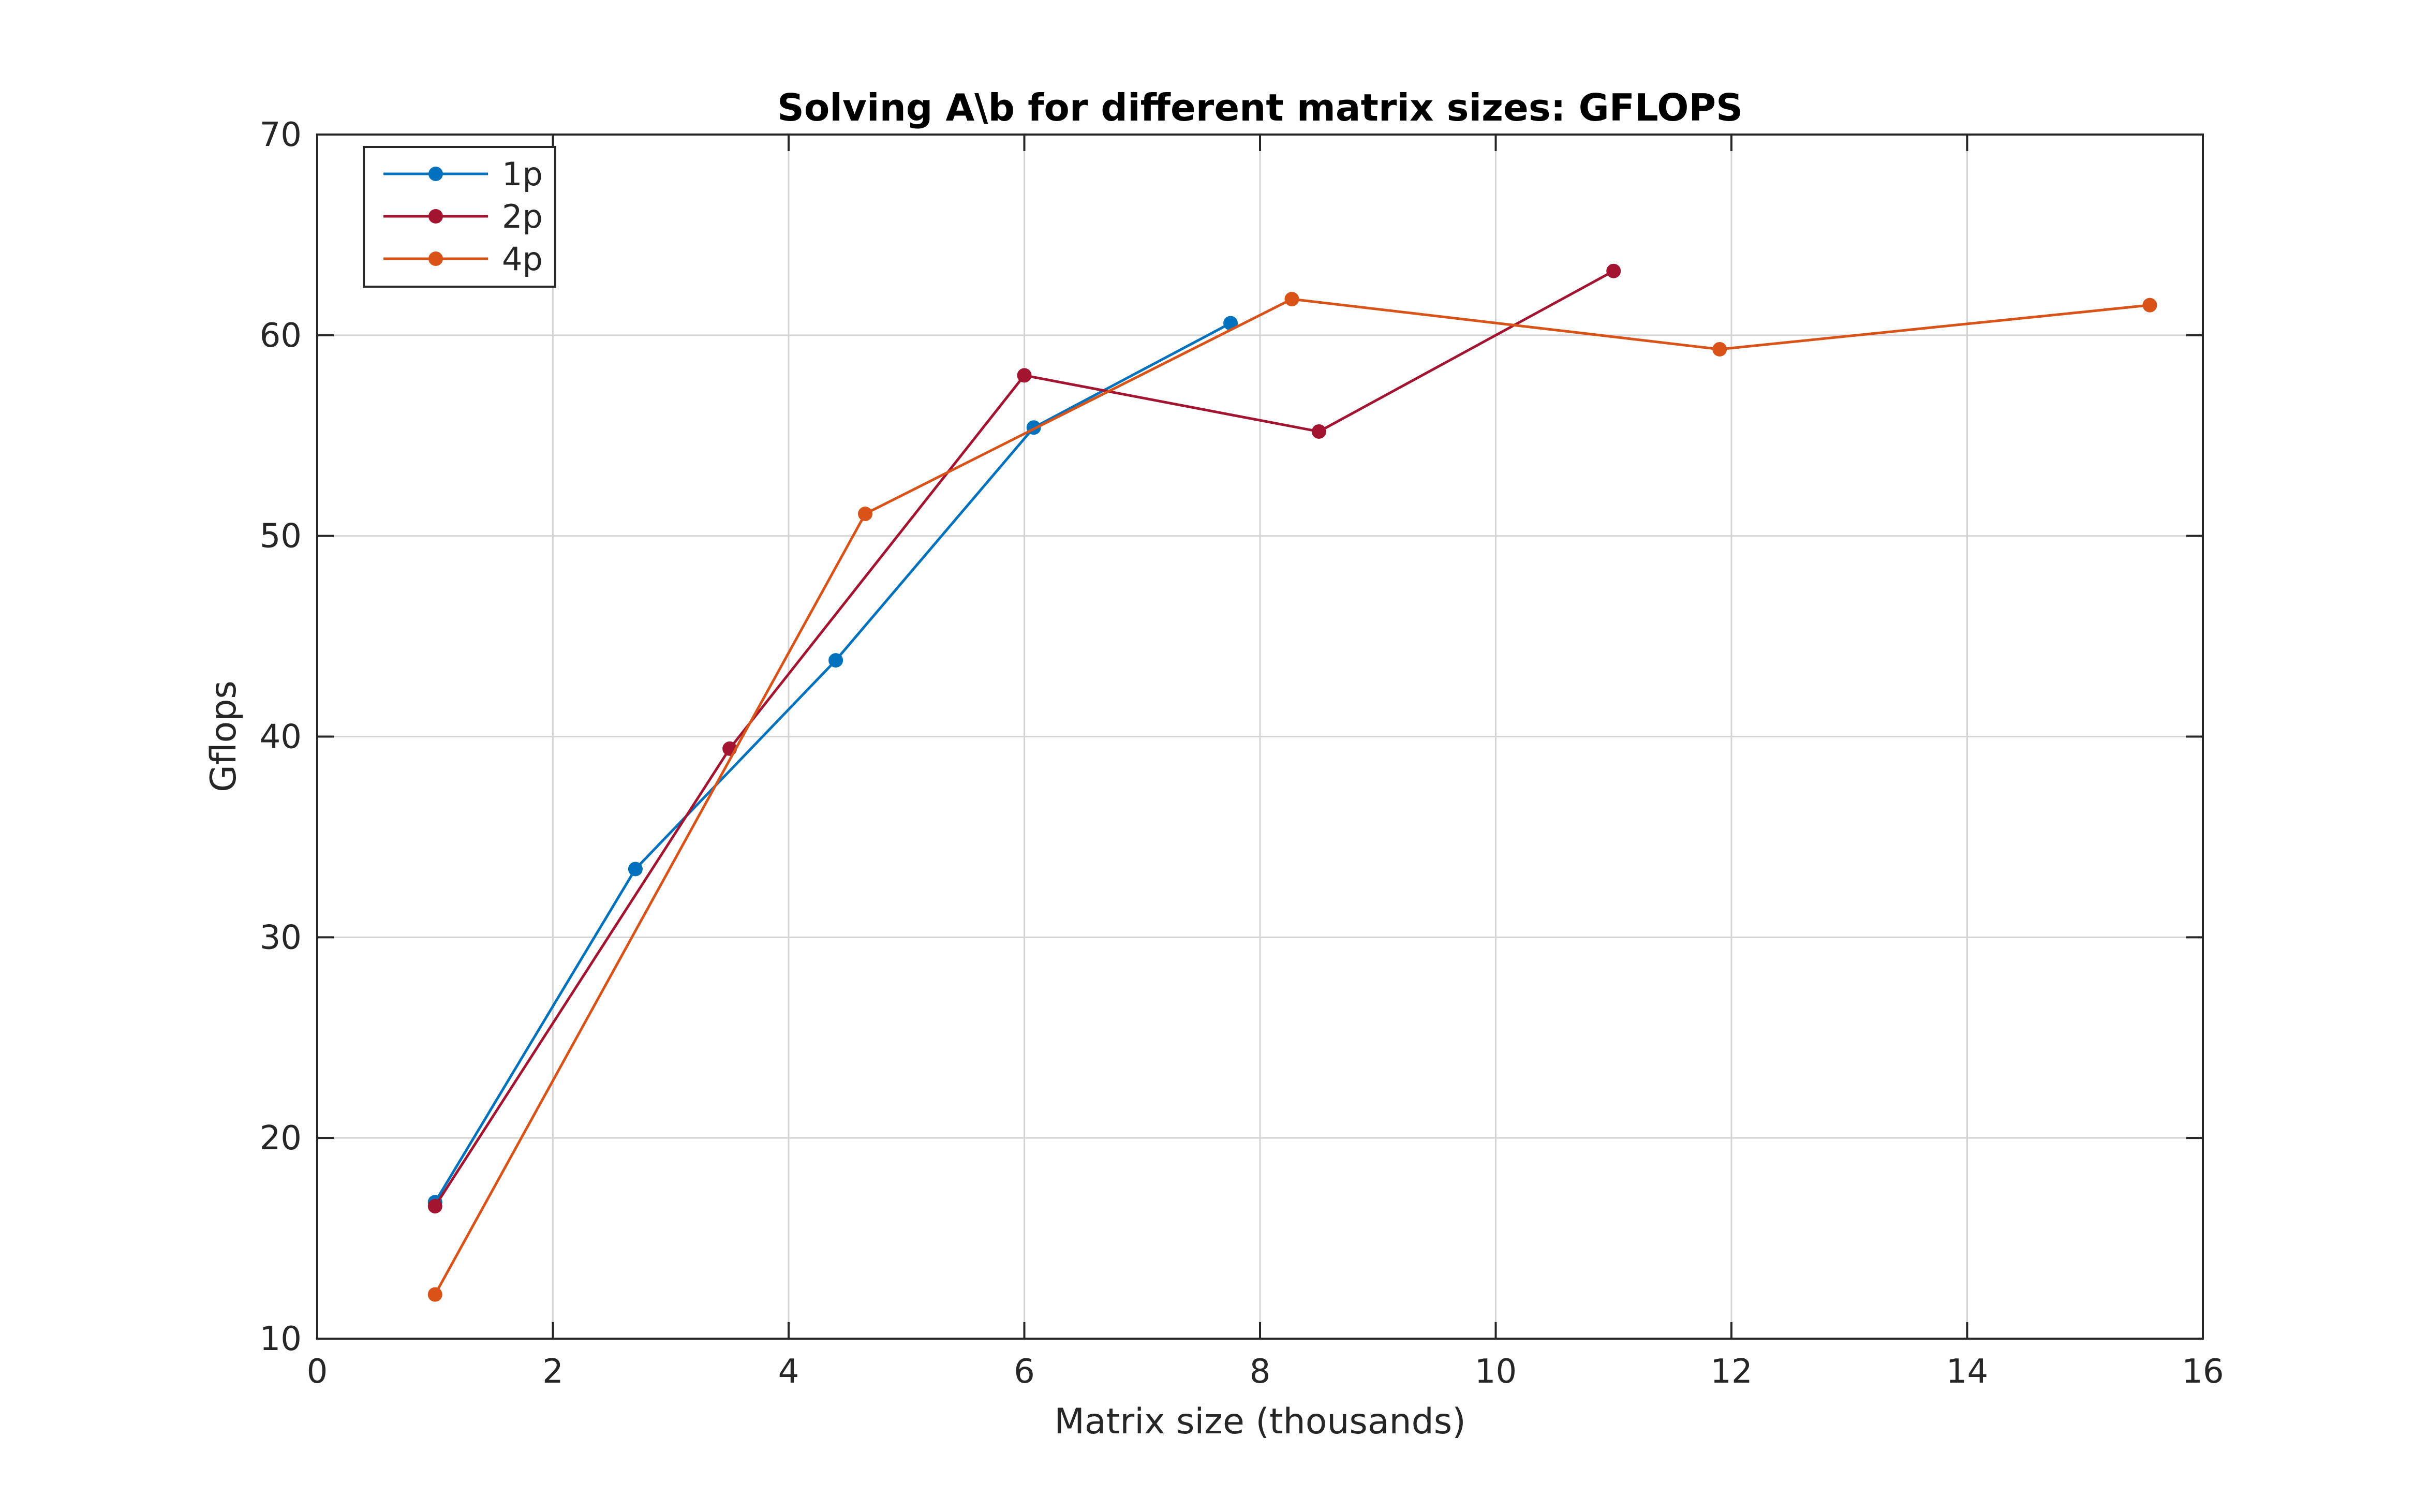 This screenshot has height=1512, width=2415. What do you see at coordinates (281, 336) in the screenshot?
I see `y-tick-label: 60` at bounding box center [281, 336].